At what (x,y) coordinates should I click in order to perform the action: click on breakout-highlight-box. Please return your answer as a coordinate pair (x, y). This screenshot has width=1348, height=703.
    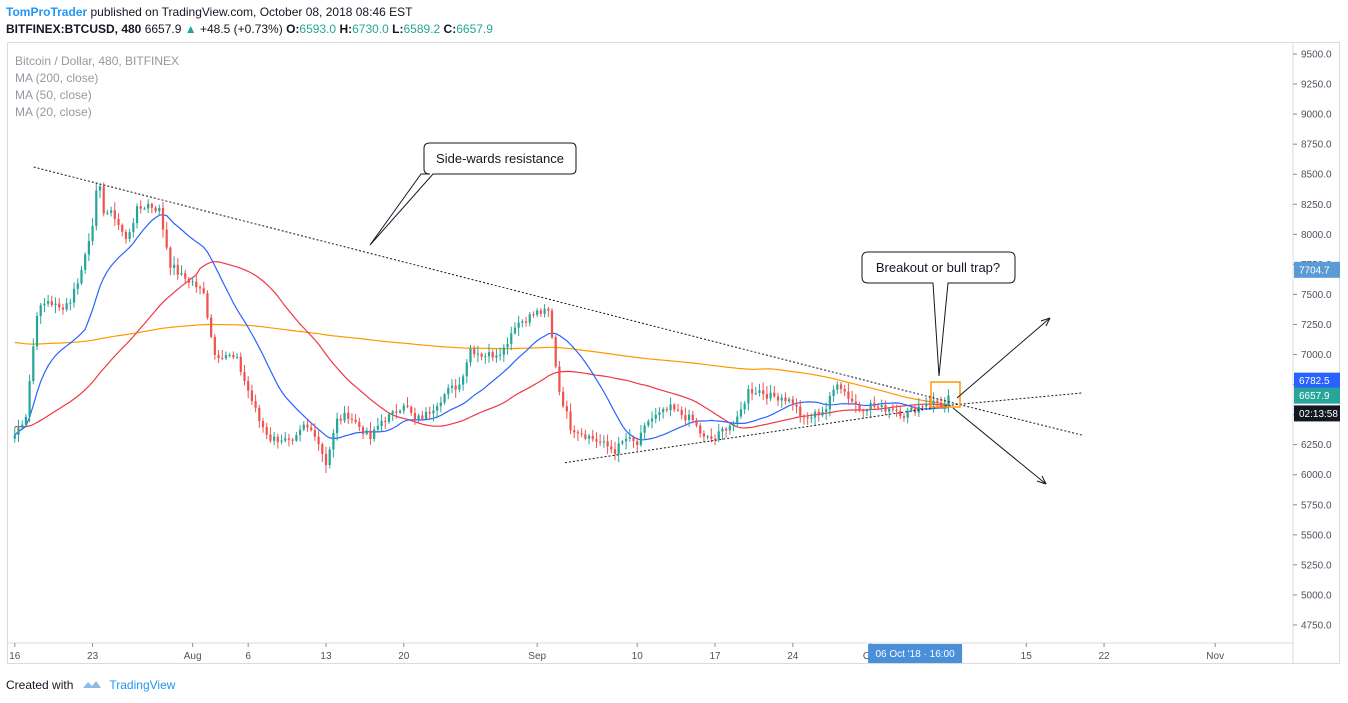
    Looking at the image, I should click on (945, 394).